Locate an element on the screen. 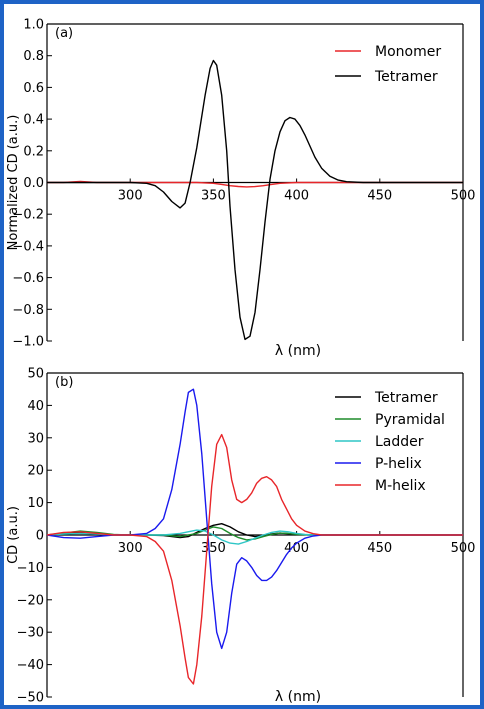 Image resolution: width=484 pixels, height=709 pixels. y-tick-label-pa: 0.4 is located at coordinates (33, 120).